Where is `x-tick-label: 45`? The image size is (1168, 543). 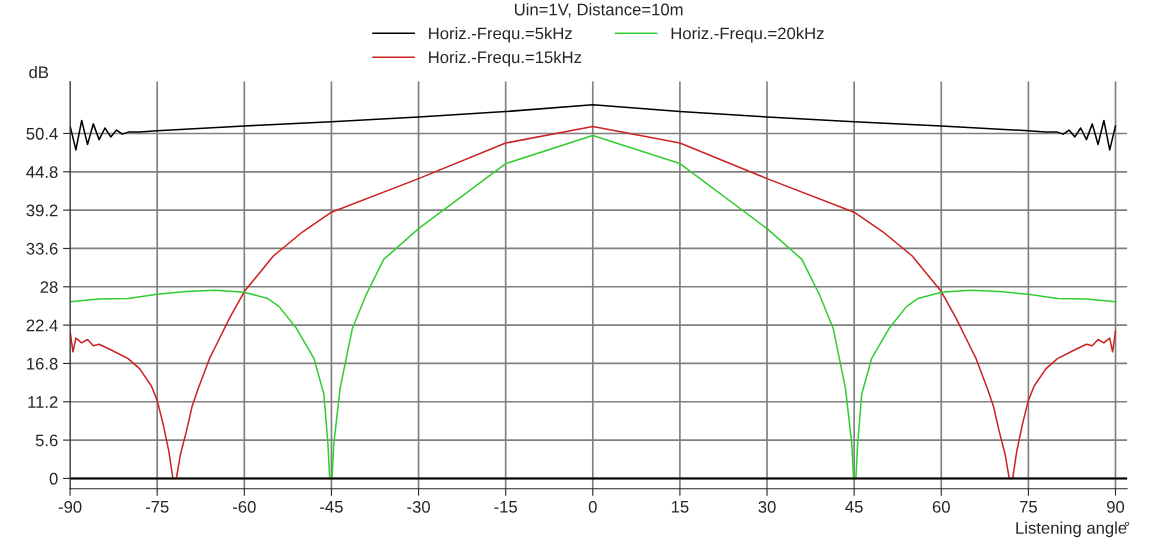 x-tick-label: 45 is located at coordinates (854, 507).